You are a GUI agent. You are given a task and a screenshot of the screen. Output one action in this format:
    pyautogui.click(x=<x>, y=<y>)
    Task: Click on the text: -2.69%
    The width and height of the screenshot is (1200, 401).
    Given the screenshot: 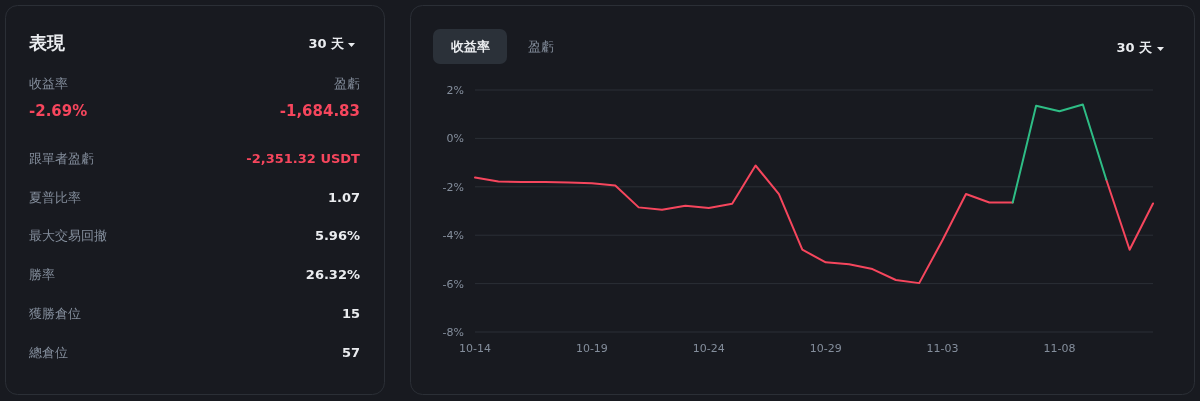 What is the action you would take?
    pyautogui.click(x=58, y=111)
    